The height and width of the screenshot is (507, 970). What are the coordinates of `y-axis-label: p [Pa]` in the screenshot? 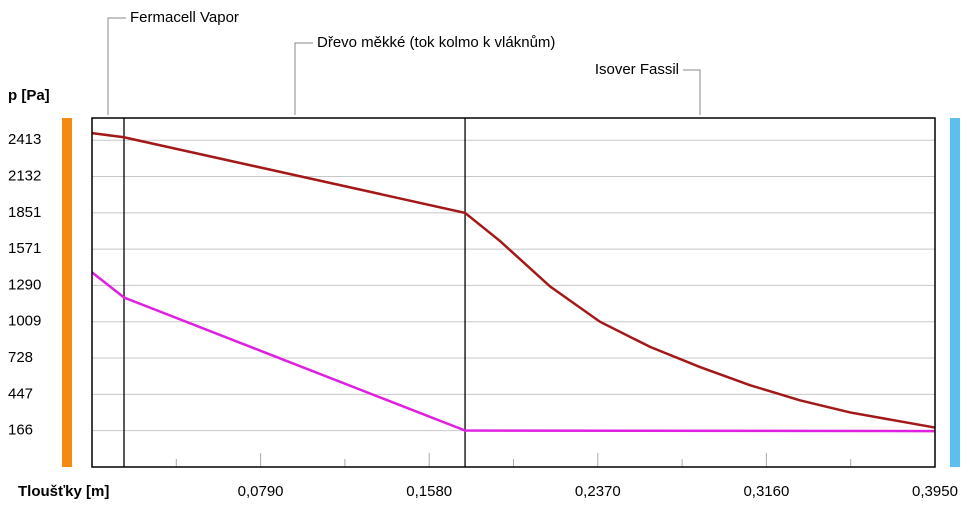 It's located at (29, 95).